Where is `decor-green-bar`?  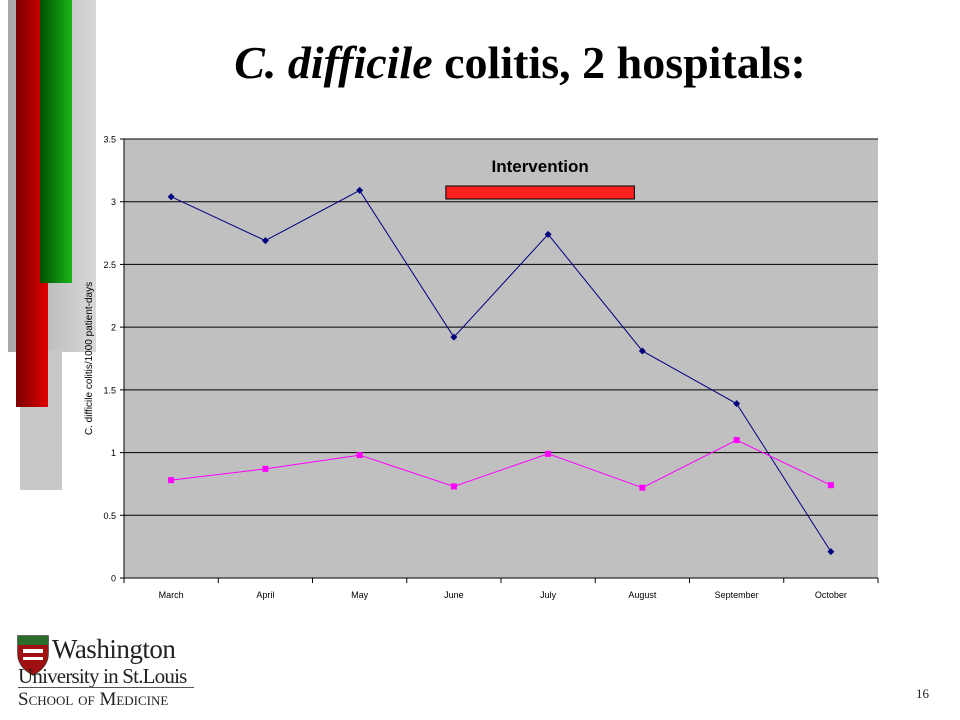
decor-green-bar is located at coordinates (56, 141).